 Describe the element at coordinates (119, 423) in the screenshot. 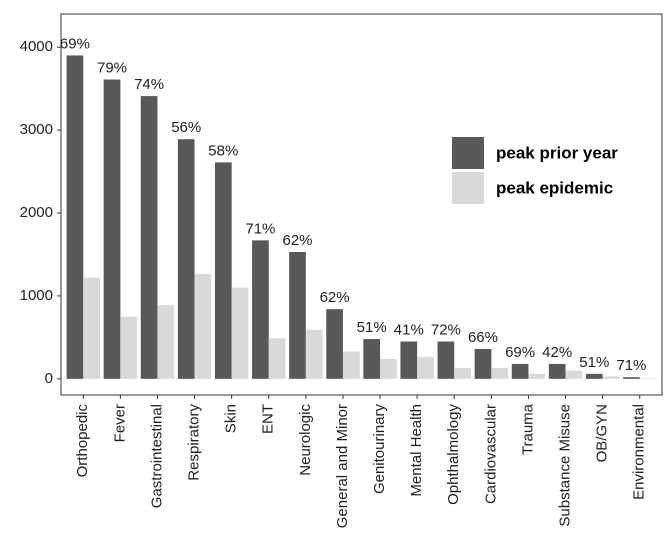

I see `x-tick-label: Fever` at that location.